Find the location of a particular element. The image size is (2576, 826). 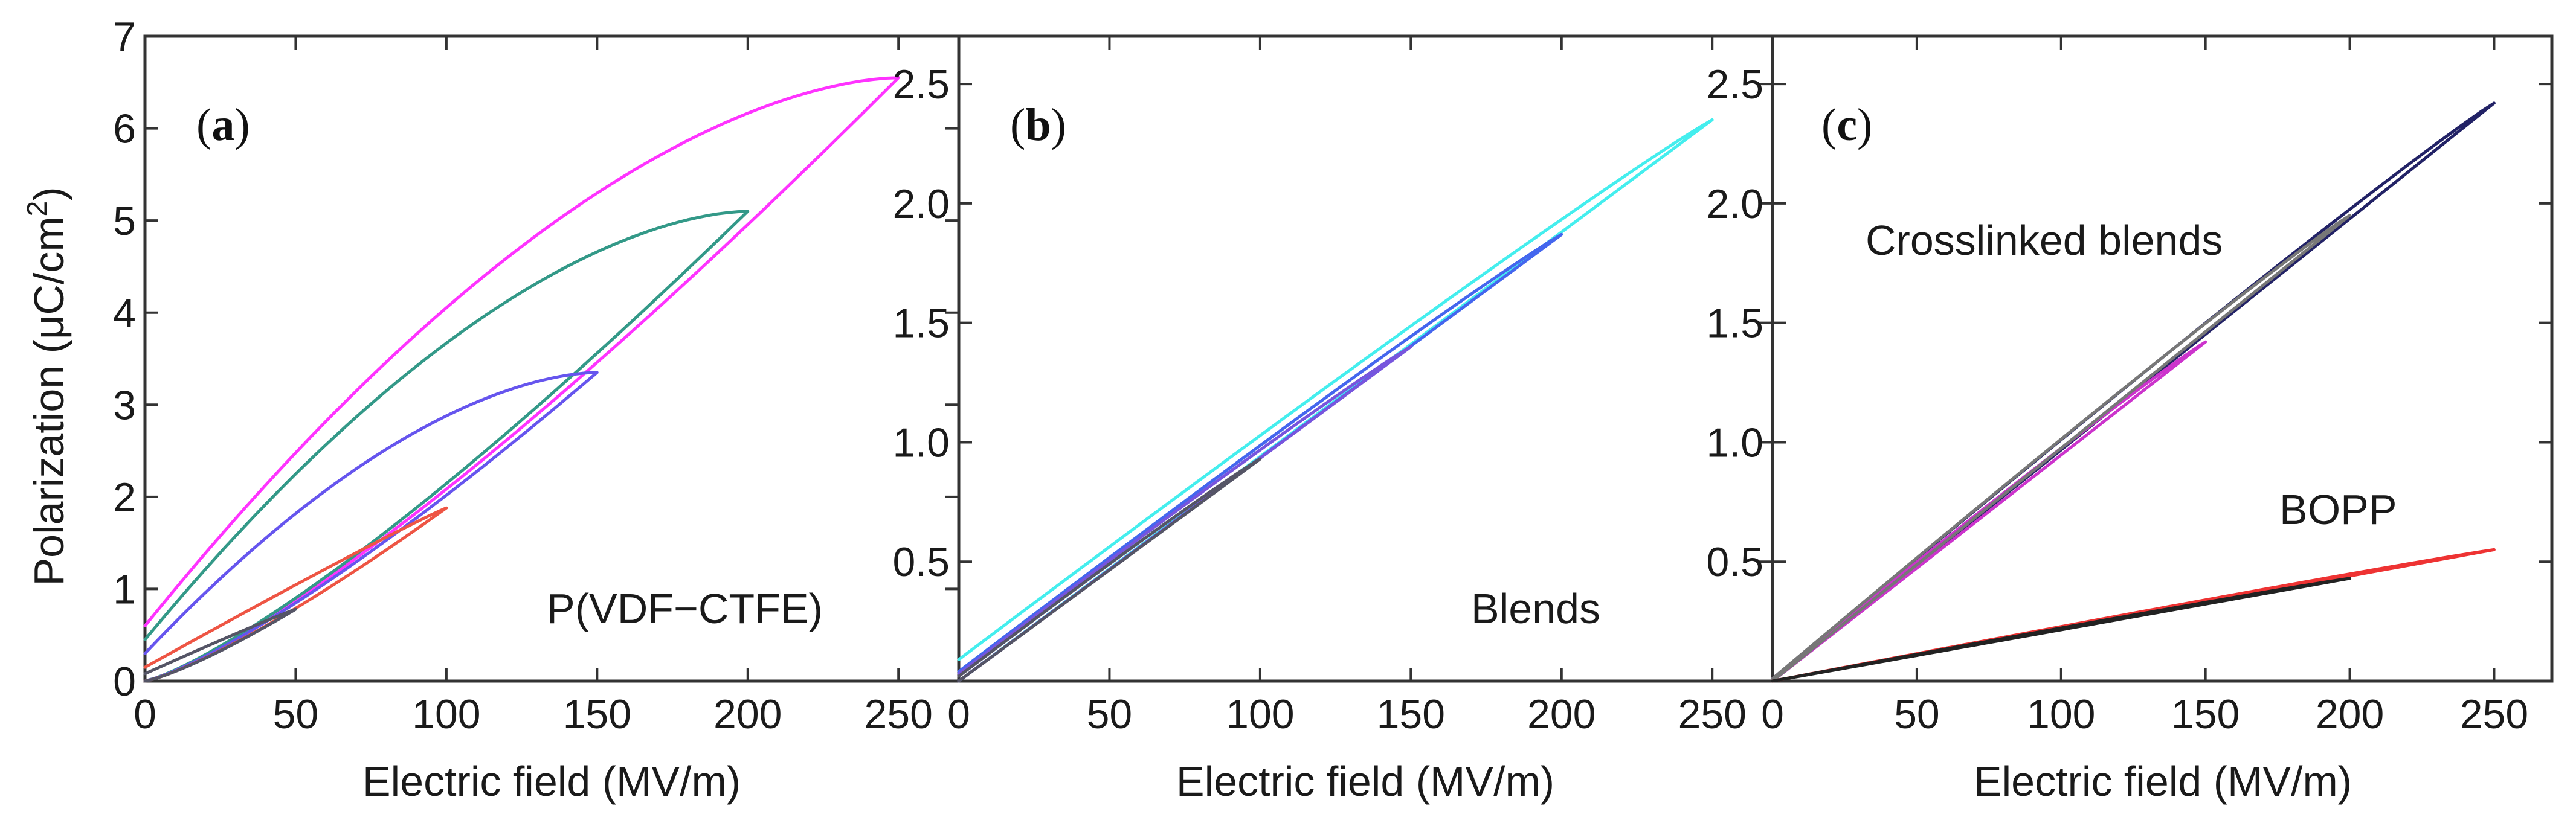

panel-b-letter-open: ( is located at coordinates (1017, 125).